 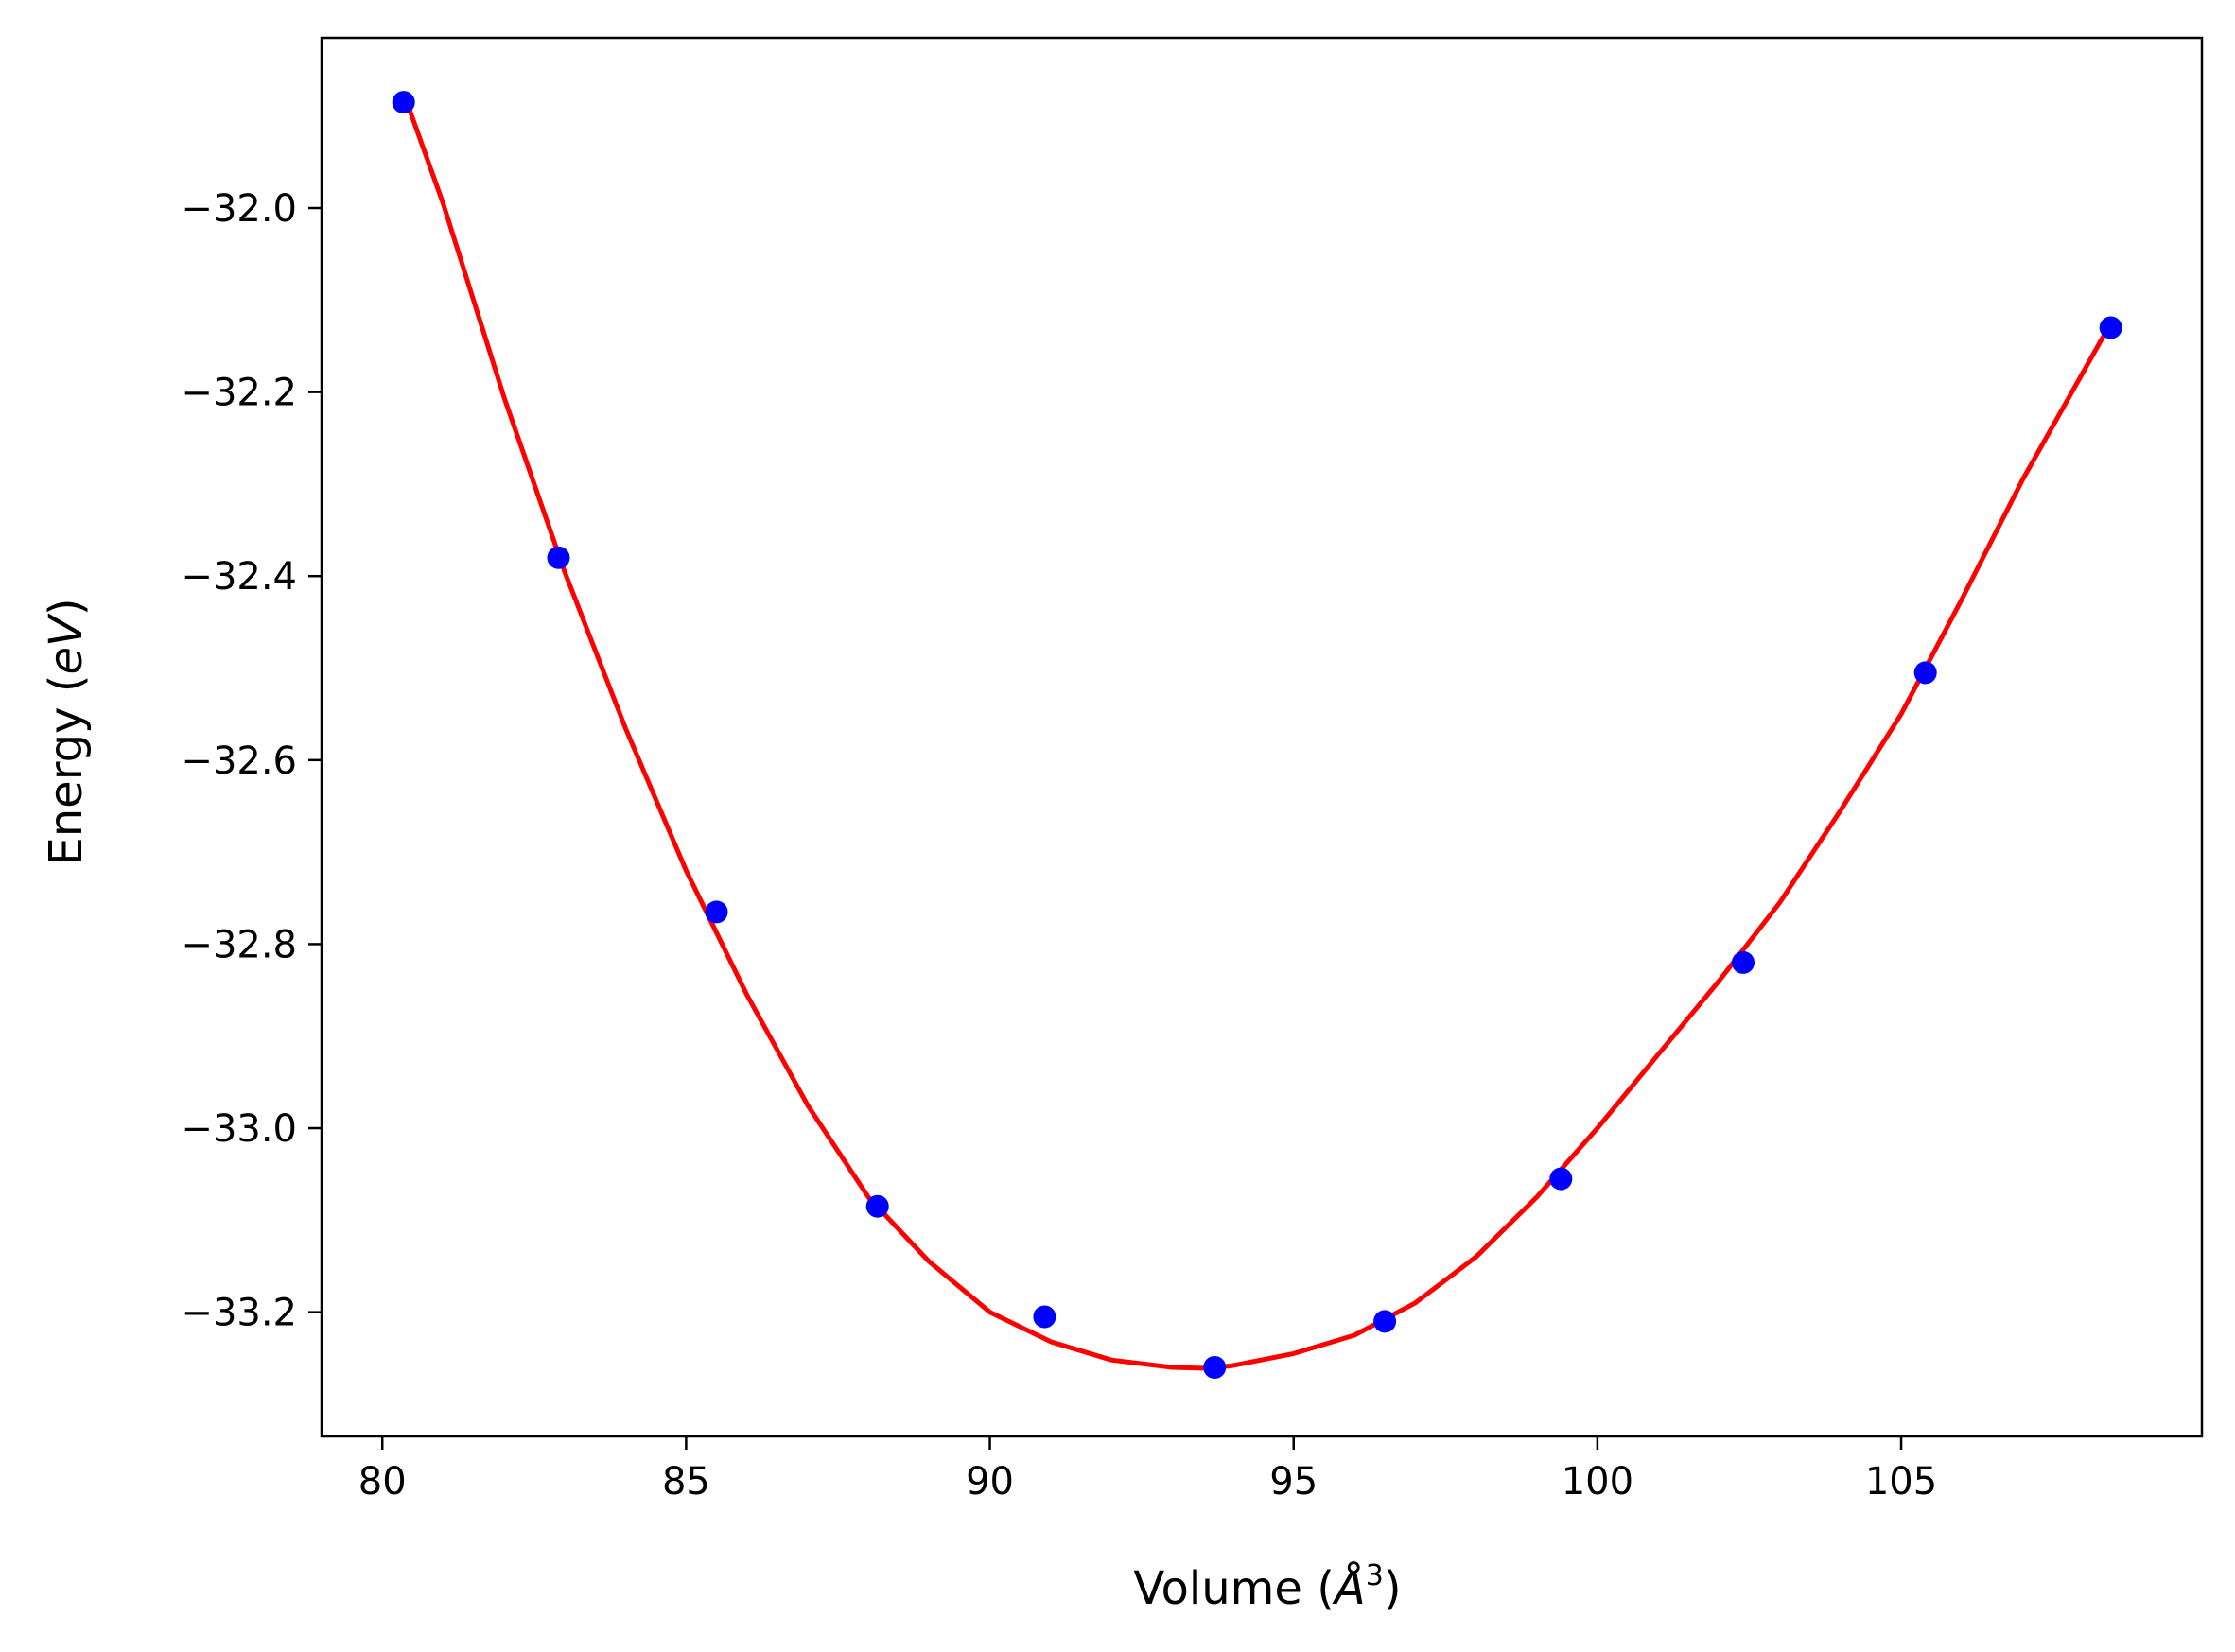 What do you see at coordinates (239, 944) in the screenshot?
I see `y-tick-label: −32.8` at bounding box center [239, 944].